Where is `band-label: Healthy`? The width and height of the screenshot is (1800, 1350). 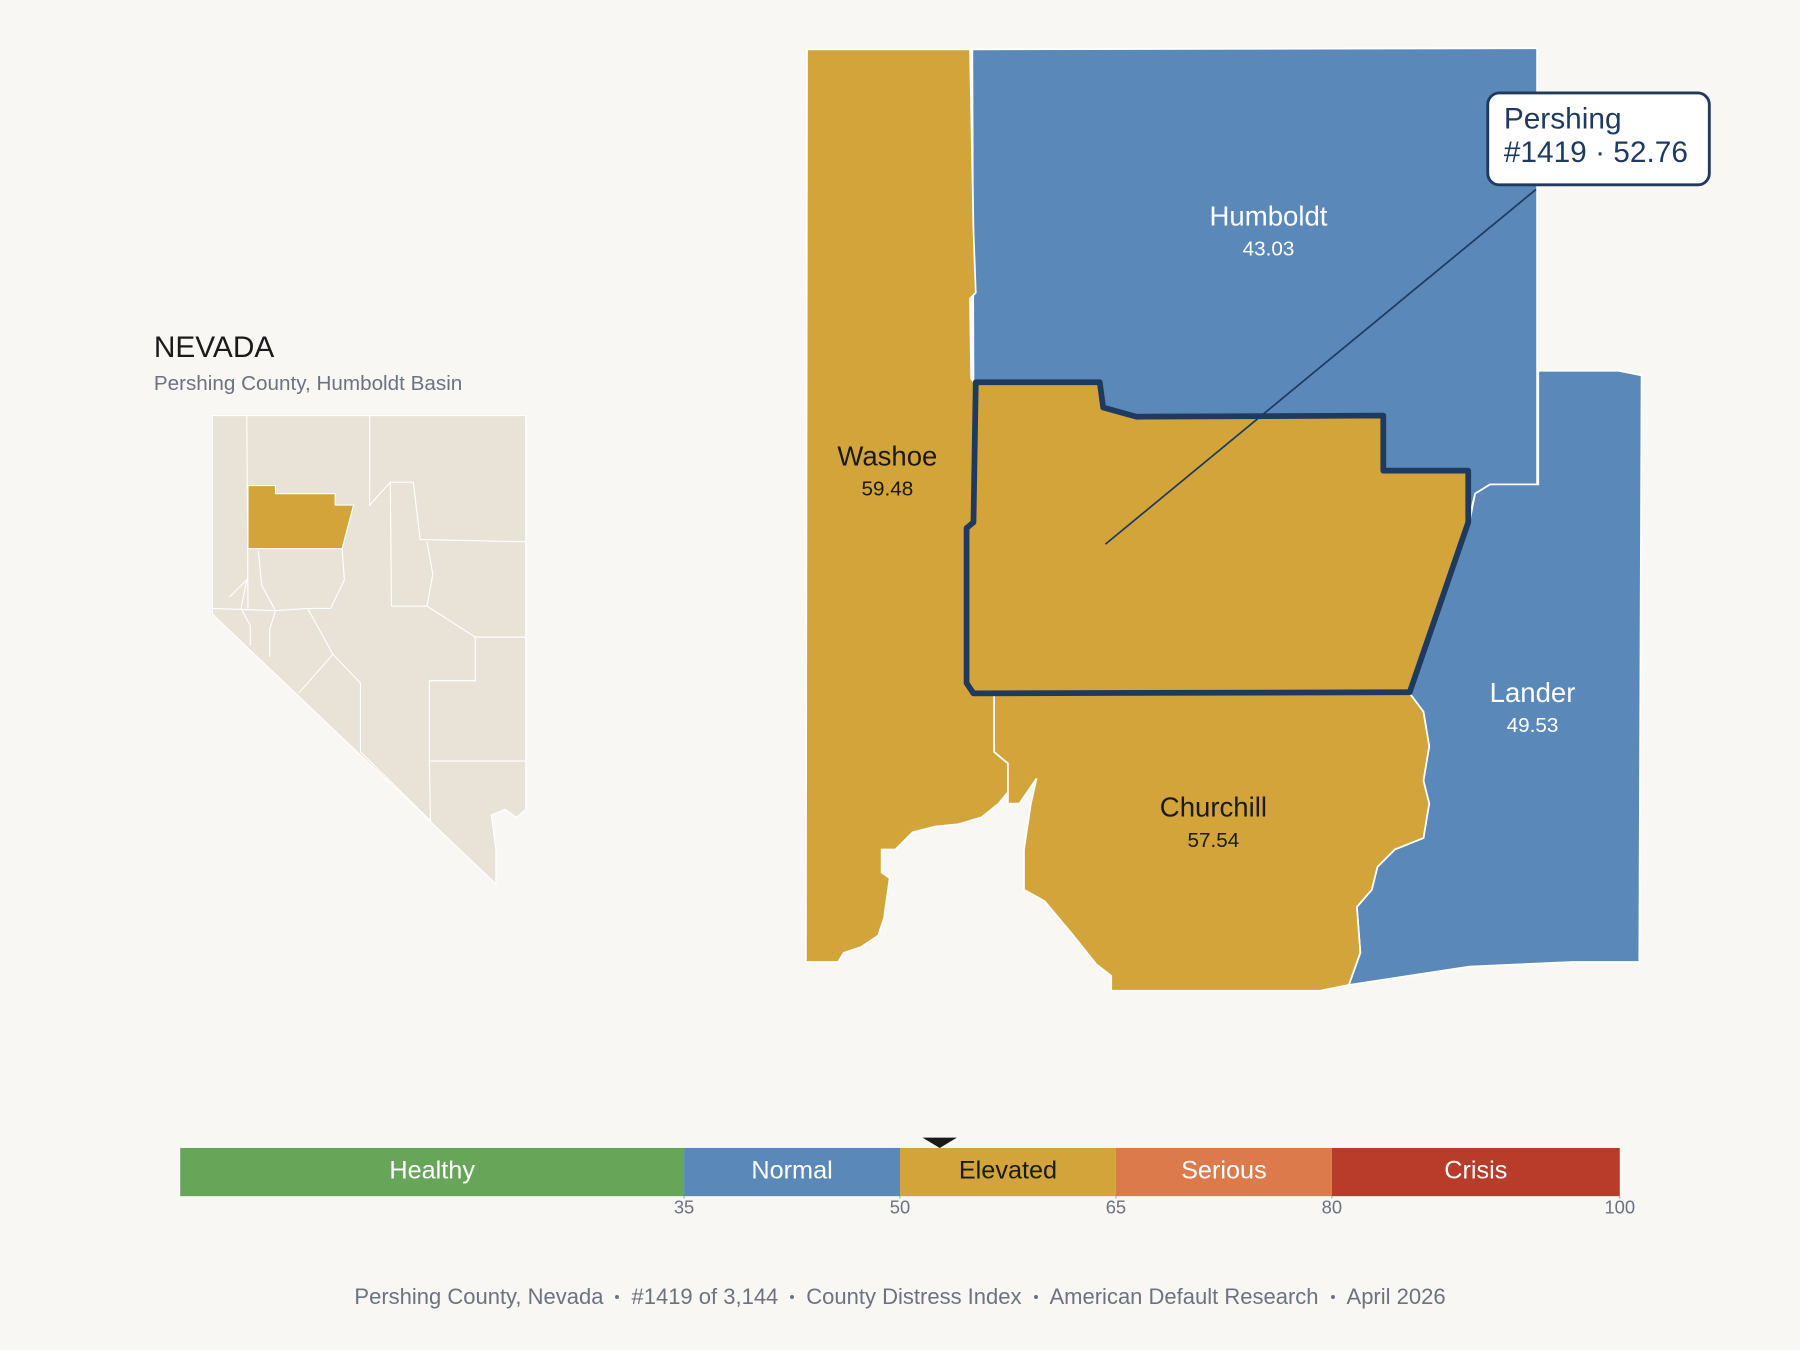 band-label: Healthy is located at coordinates (432, 1171).